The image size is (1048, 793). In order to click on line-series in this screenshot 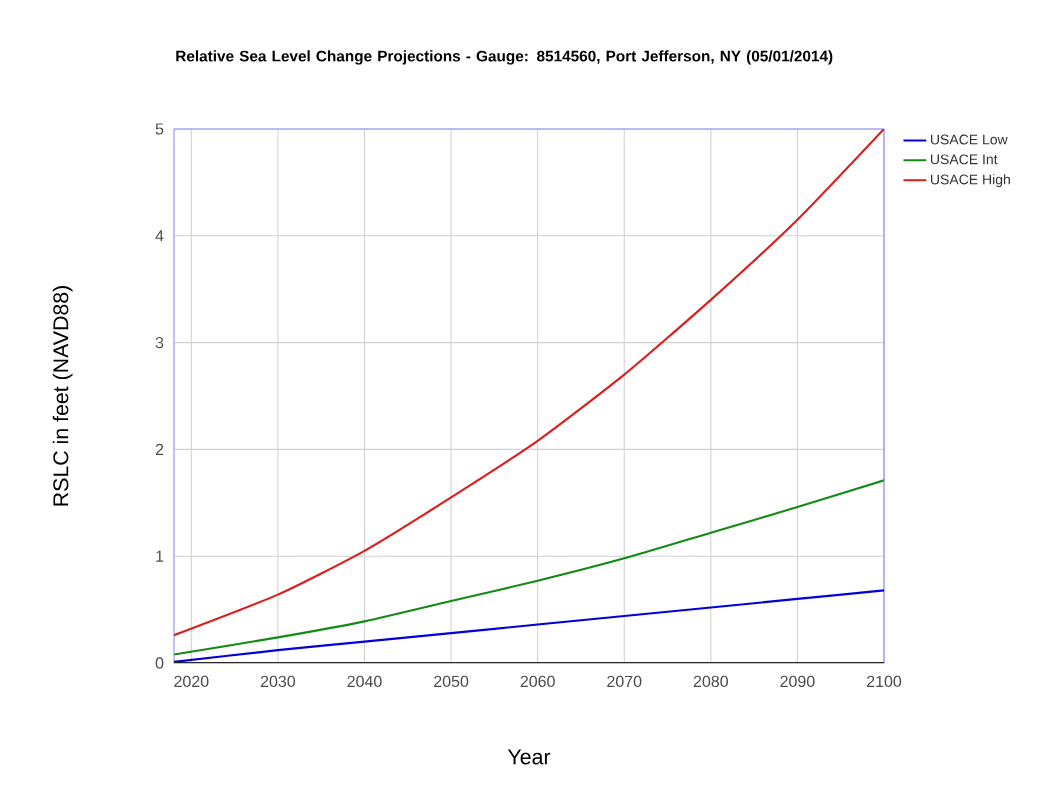, I will do `click(529, 626)`.